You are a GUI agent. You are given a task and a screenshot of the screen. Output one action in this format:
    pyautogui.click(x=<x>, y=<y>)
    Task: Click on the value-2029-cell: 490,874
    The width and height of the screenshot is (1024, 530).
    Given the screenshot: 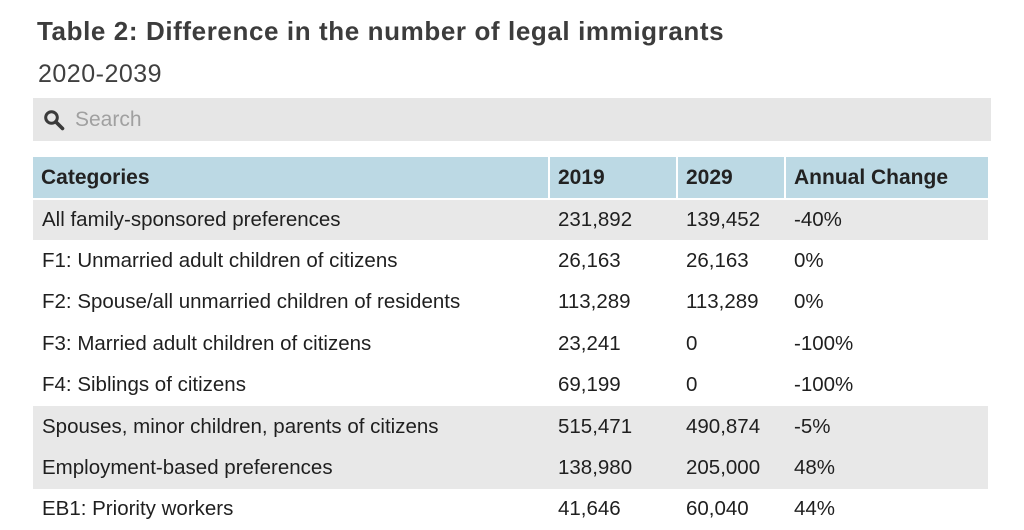 What is the action you would take?
    pyautogui.click(x=731, y=426)
    